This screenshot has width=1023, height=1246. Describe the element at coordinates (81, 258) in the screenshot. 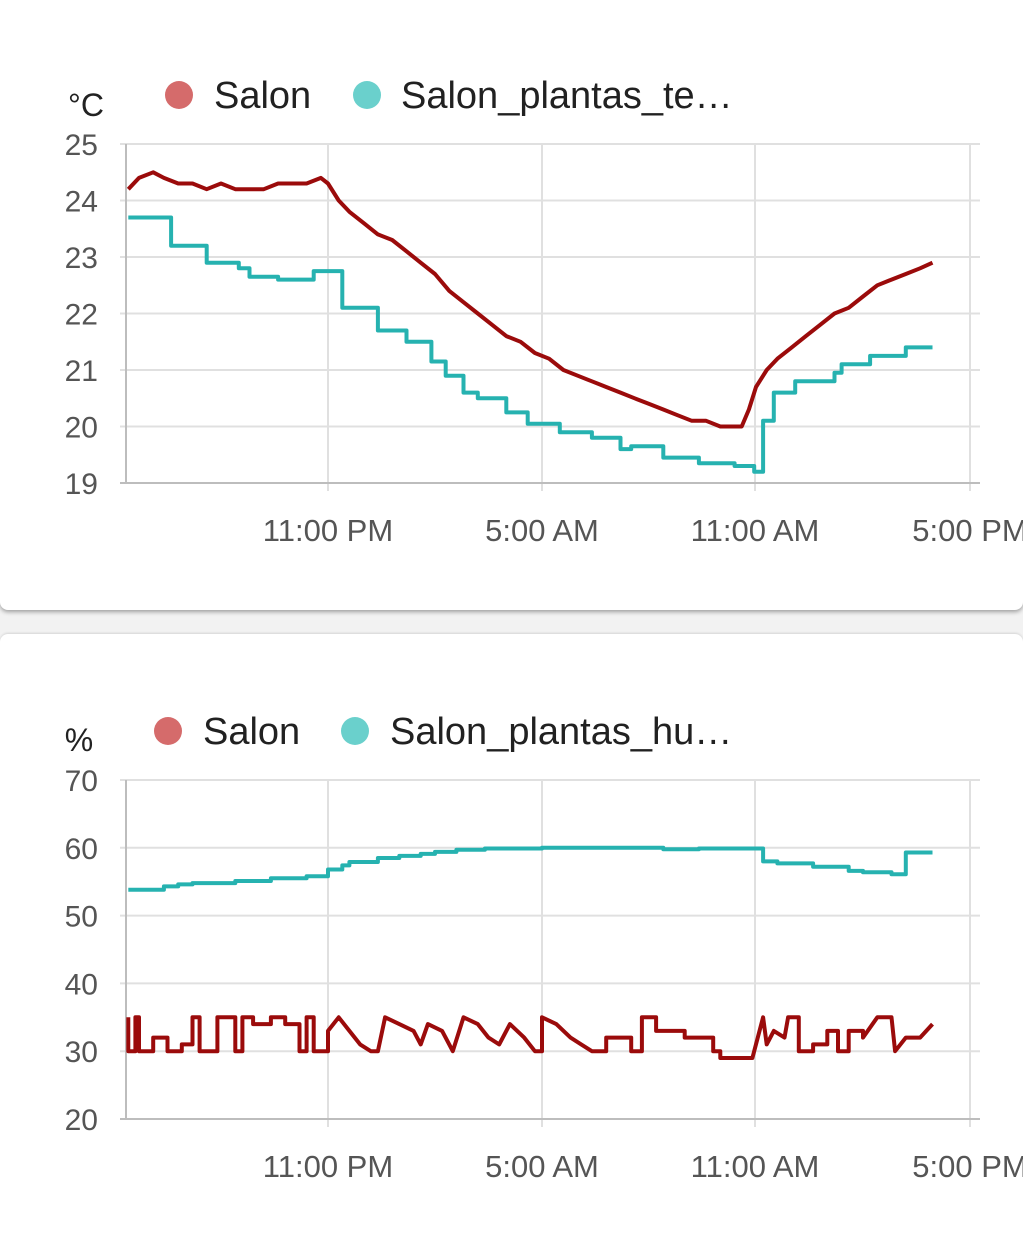

I see `y-tick-label: 23` at that location.